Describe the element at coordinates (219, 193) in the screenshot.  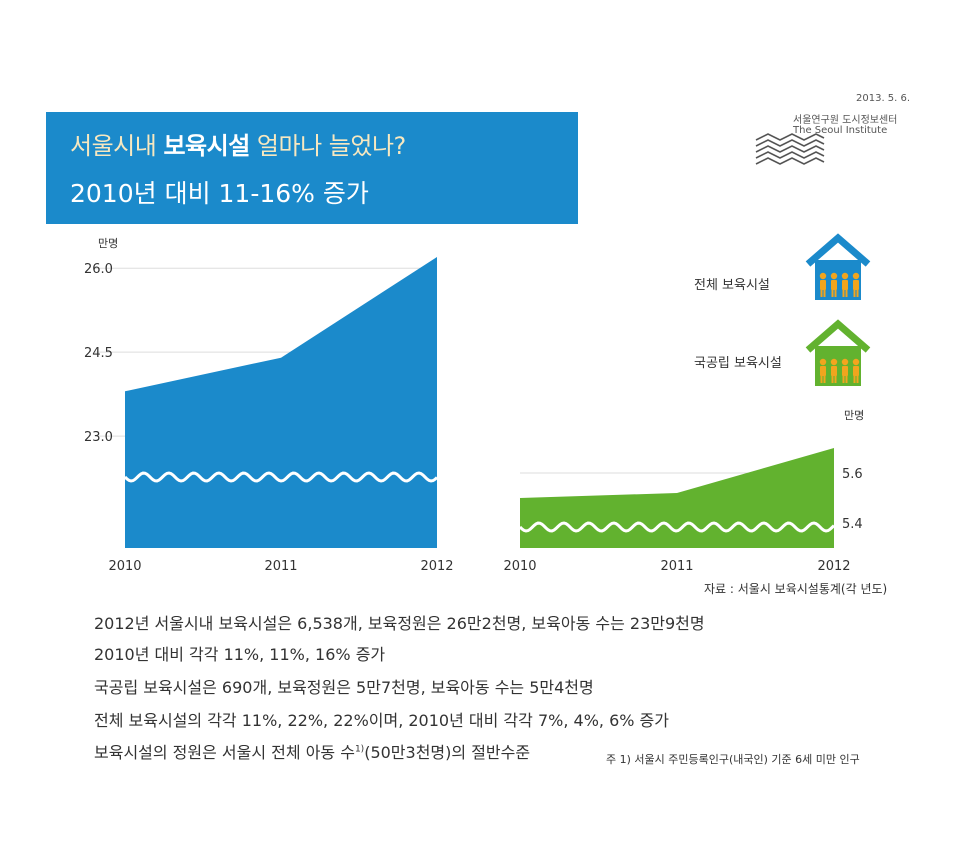
I see `subtitle: 2010년 대비 11-16% 증가` at that location.